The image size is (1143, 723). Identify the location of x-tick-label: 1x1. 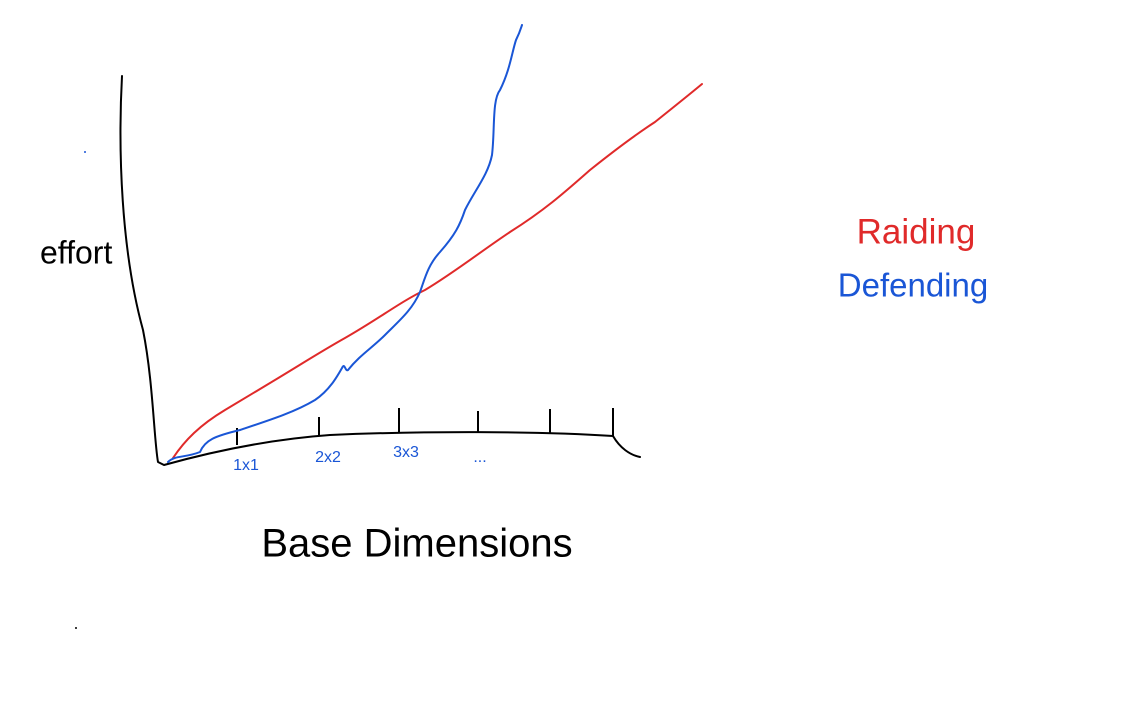
(246, 465).